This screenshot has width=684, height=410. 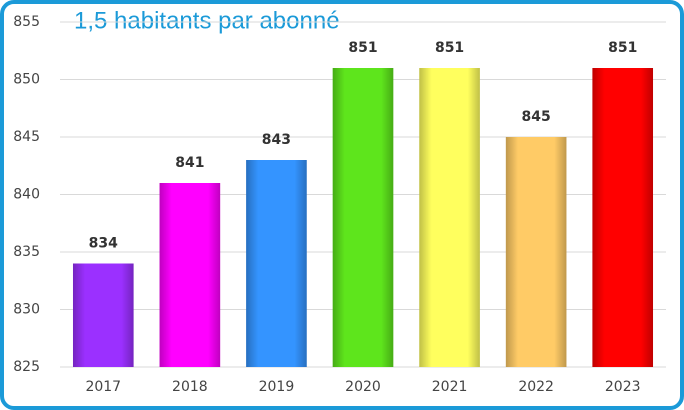 I want to click on x-tick-label: 2019, so click(x=277, y=387).